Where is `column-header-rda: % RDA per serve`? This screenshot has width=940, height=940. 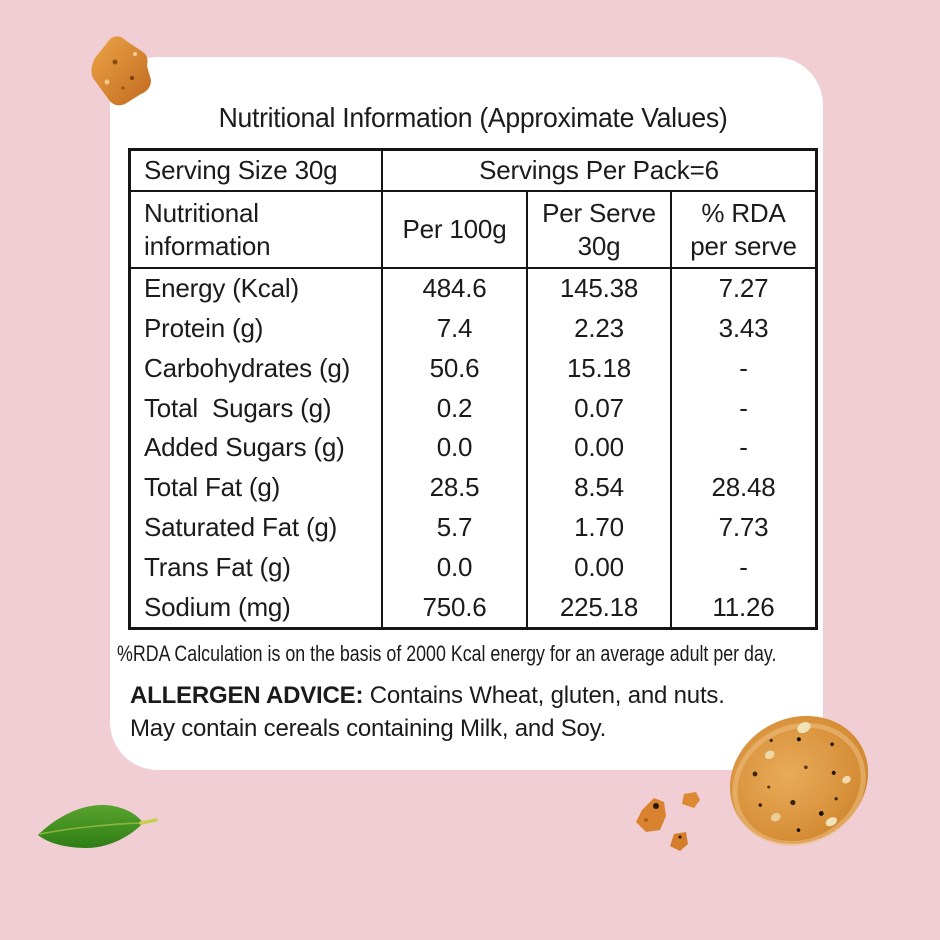
column-header-rda: % RDA per serve is located at coordinates (743, 230).